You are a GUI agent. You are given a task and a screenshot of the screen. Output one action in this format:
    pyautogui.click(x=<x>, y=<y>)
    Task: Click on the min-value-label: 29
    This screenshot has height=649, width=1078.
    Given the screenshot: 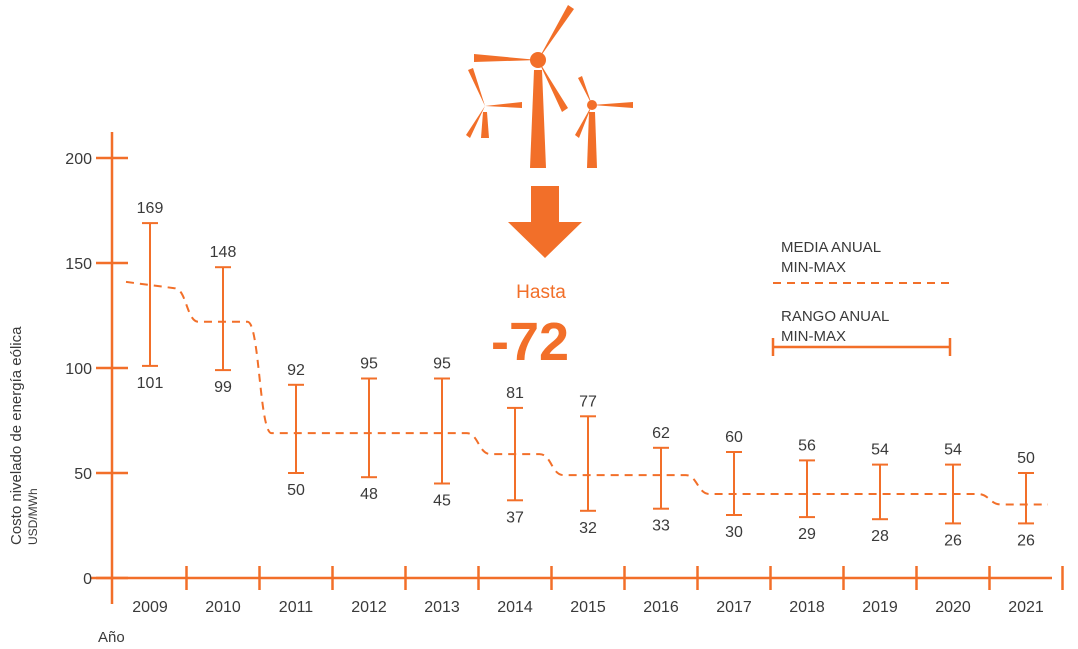 What is the action you would take?
    pyautogui.click(x=807, y=534)
    